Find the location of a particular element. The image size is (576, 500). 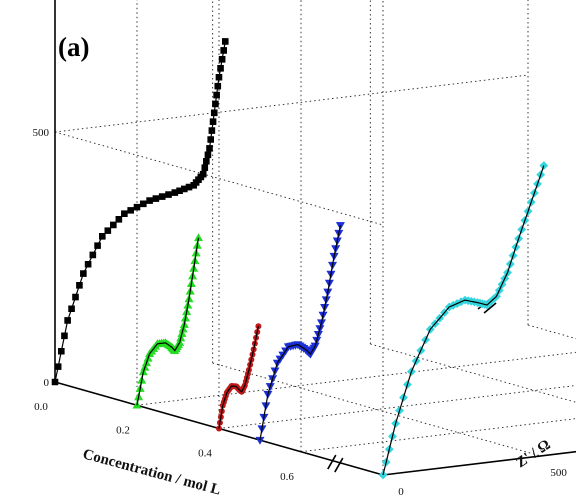

z-real-axis-title: Z' / Ω is located at coordinates (533, 454).